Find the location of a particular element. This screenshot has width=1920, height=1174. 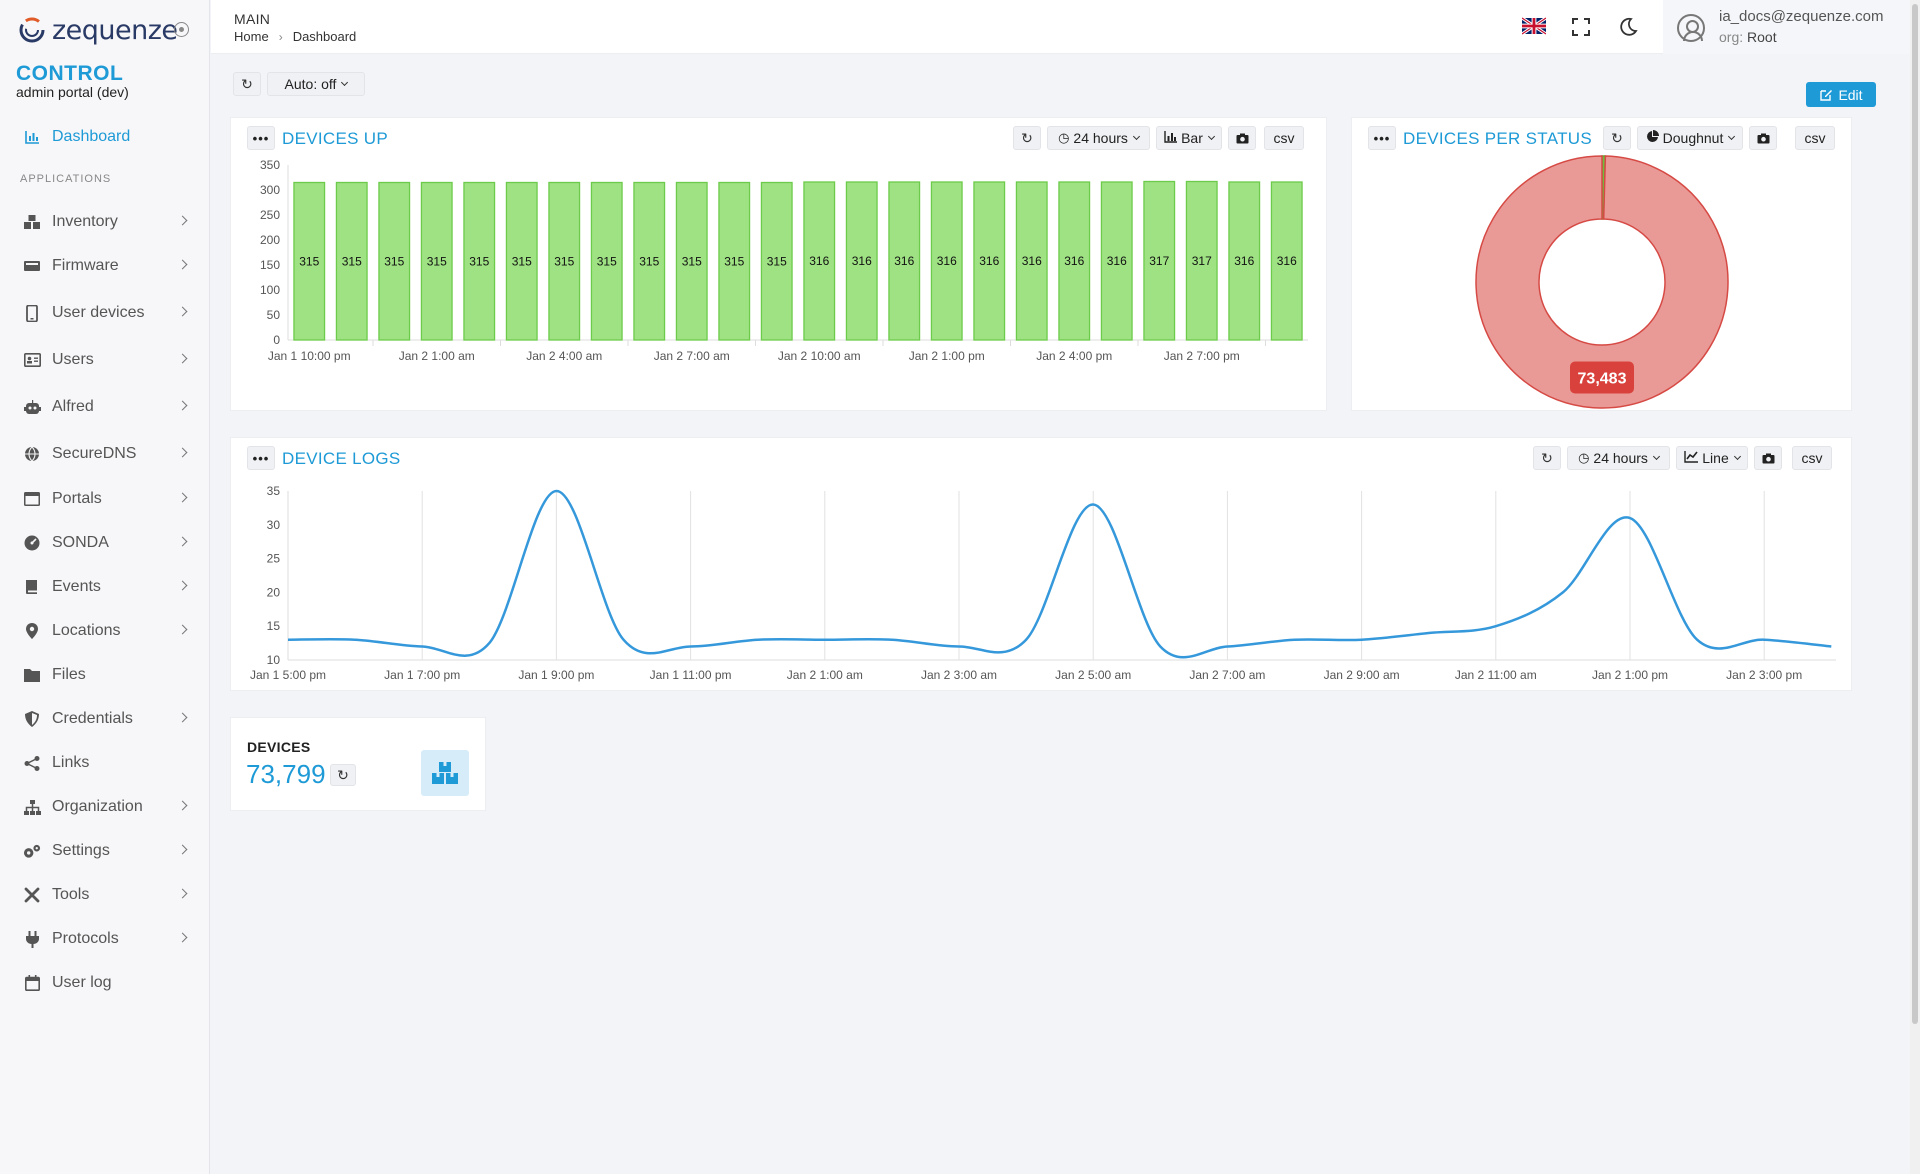

auto-refresh-dropdown: Auto: off is located at coordinates (316, 84).